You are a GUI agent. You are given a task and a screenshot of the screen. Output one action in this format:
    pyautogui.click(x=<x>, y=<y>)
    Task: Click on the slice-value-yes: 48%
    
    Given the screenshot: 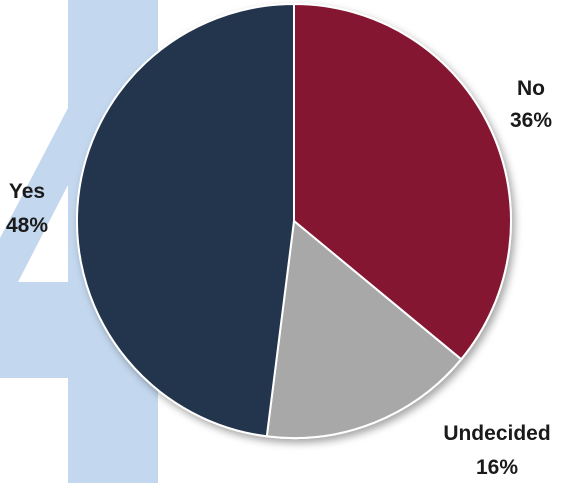 What is the action you would take?
    pyautogui.click(x=27, y=225)
    